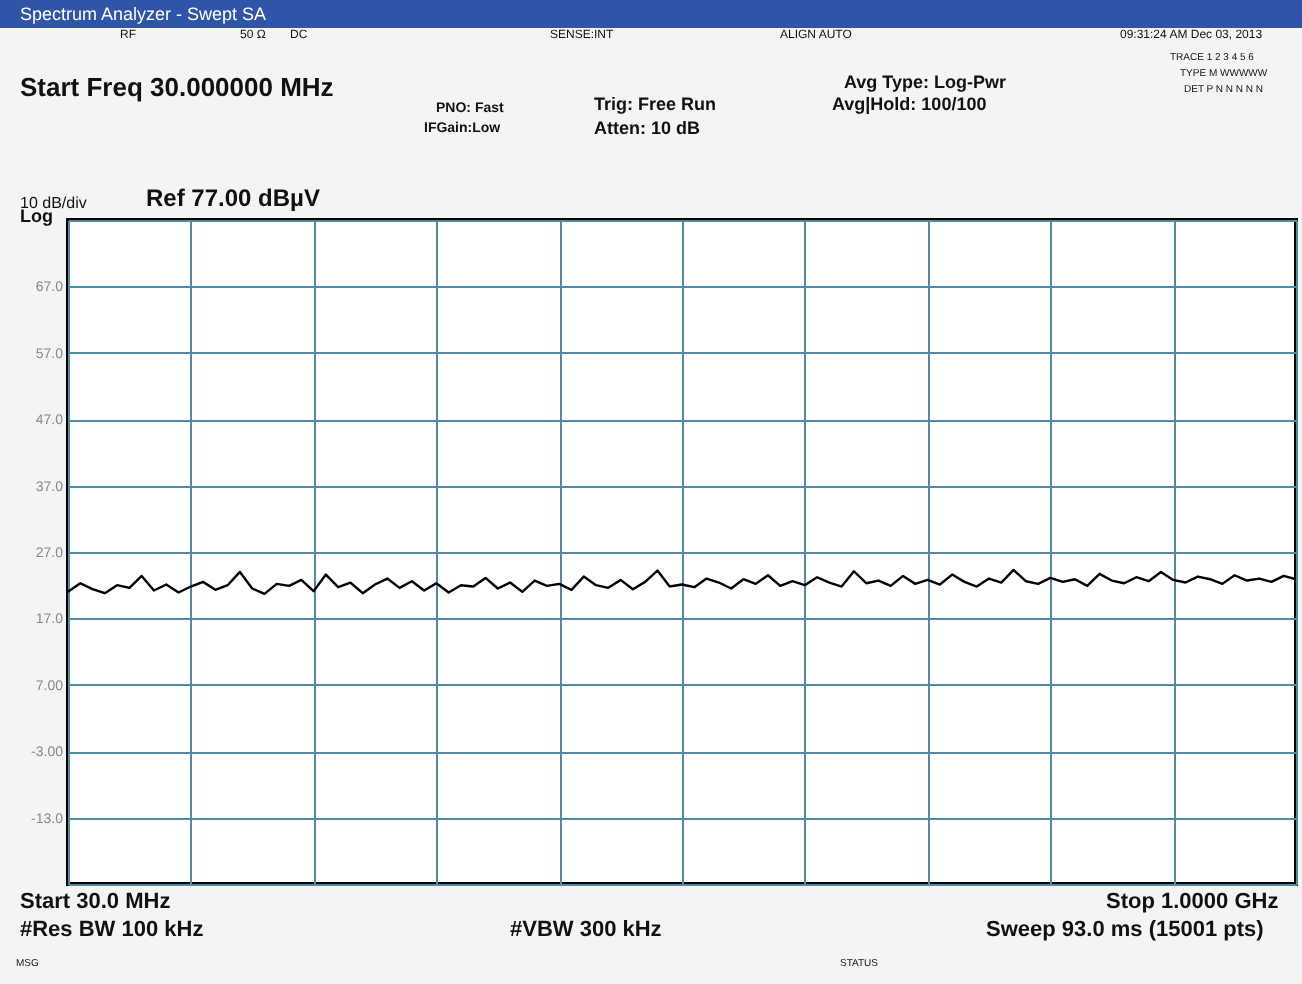  Describe the element at coordinates (586, 930) in the screenshot. I see `text: #VBW 300 kHz` at that location.